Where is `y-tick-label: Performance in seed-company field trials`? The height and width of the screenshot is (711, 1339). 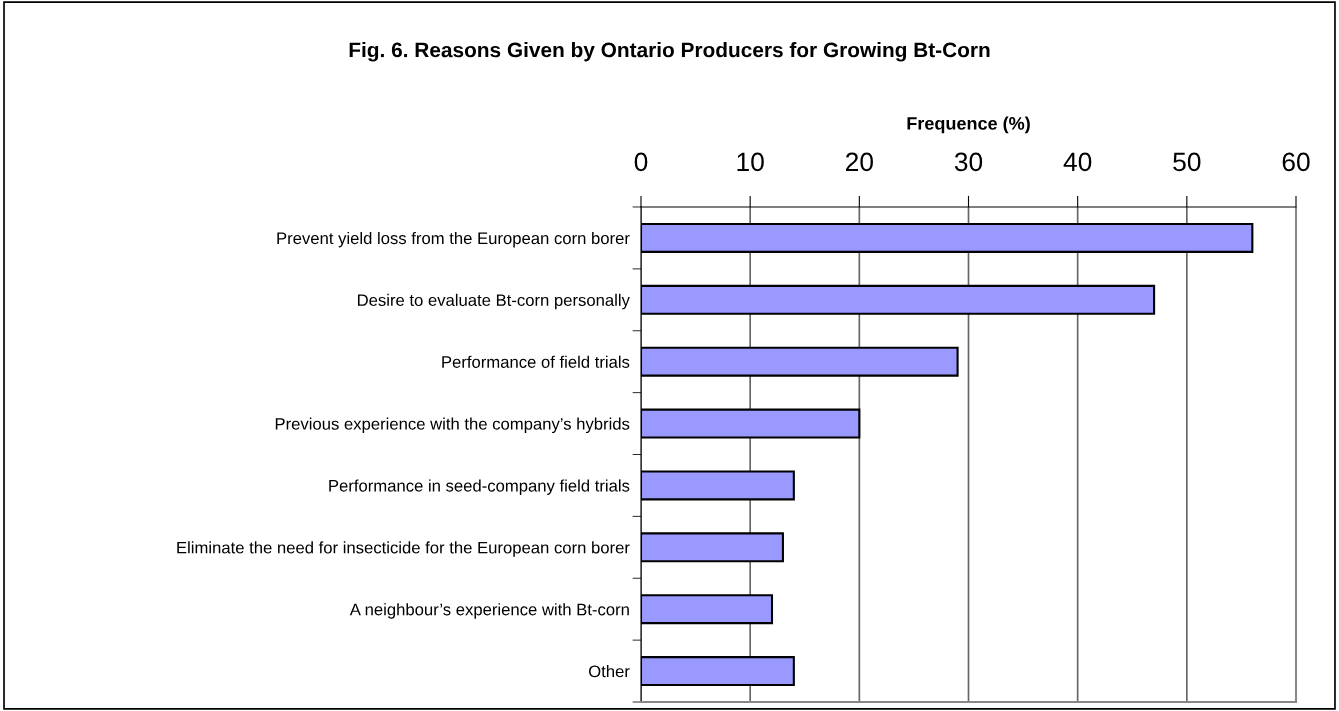
y-tick-label: Performance in seed-company field trials is located at coordinates (479, 487).